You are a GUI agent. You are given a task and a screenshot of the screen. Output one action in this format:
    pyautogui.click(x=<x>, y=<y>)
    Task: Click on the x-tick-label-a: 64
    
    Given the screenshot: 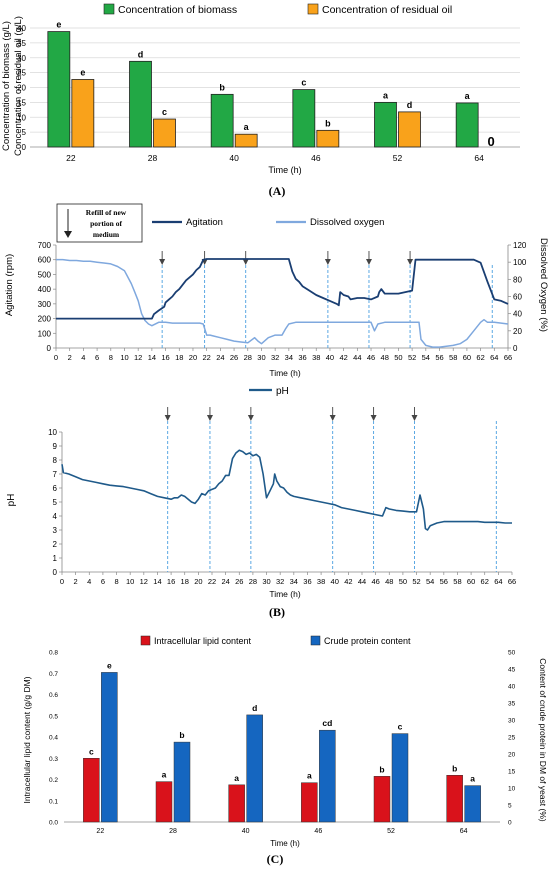 What is the action you would take?
    pyautogui.click(x=479, y=158)
    